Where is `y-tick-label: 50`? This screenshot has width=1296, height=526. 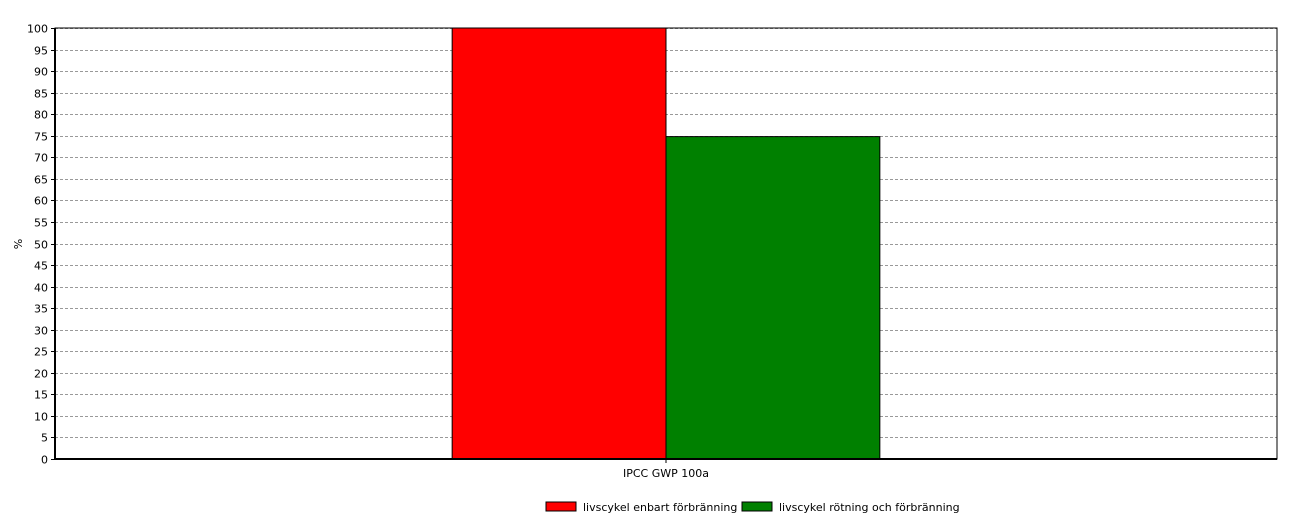
y-tick-label: 50 is located at coordinates (41, 245).